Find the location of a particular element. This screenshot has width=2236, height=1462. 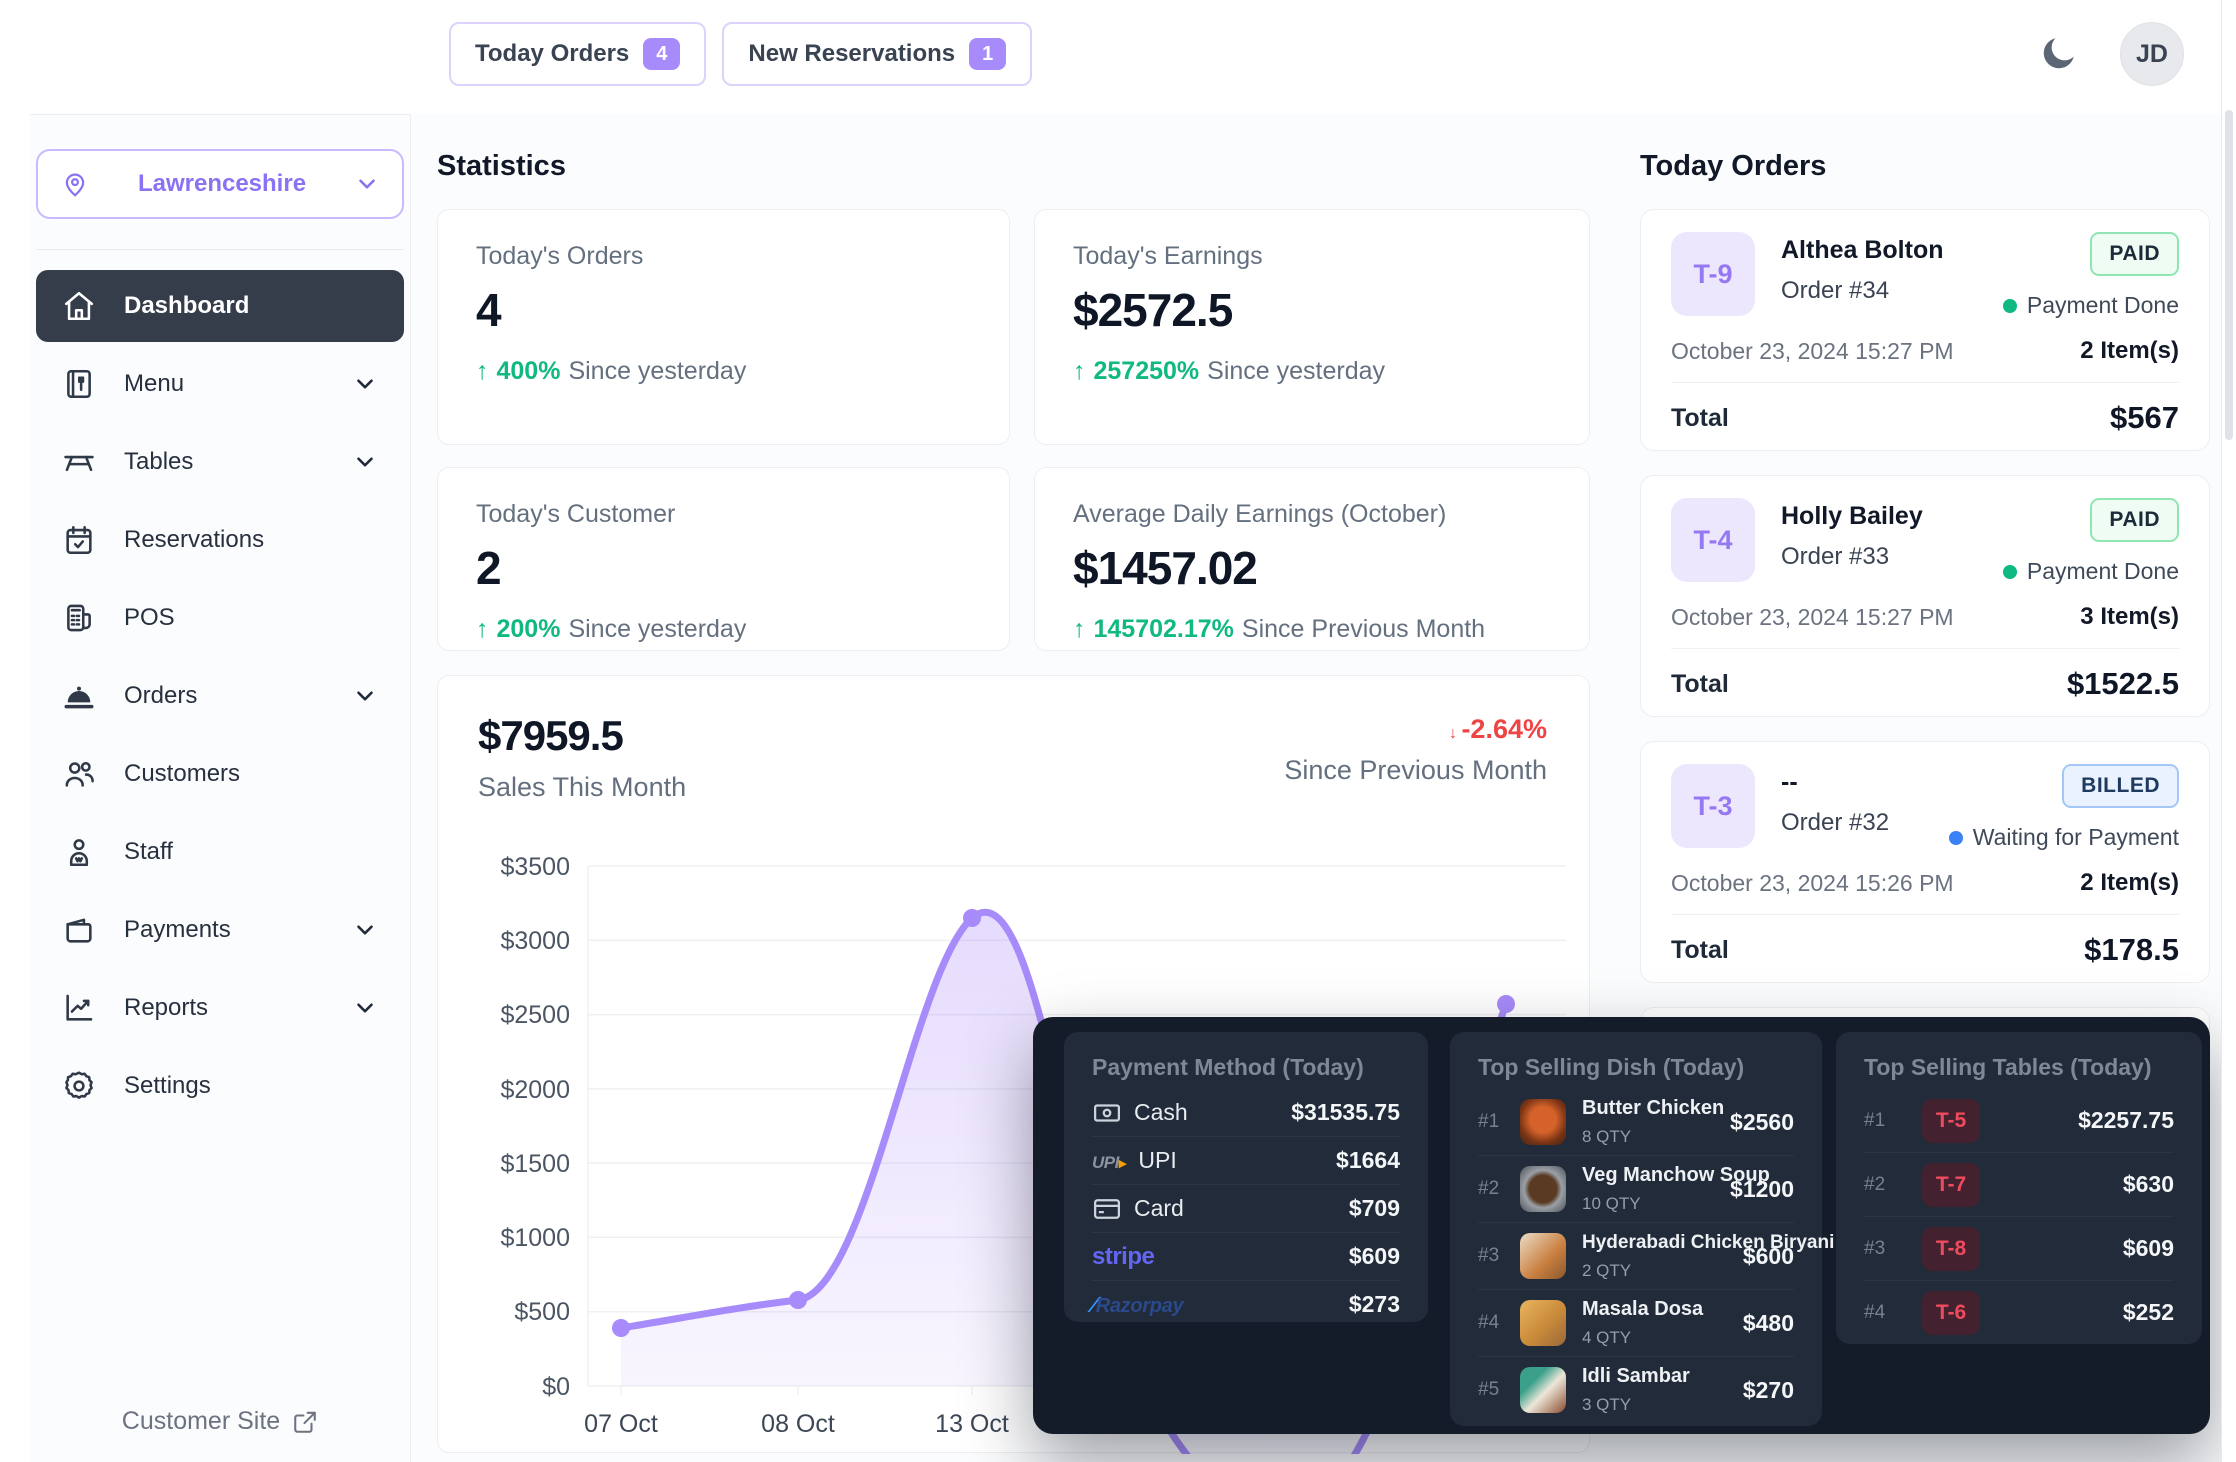

divider is located at coordinates (1925, 382).